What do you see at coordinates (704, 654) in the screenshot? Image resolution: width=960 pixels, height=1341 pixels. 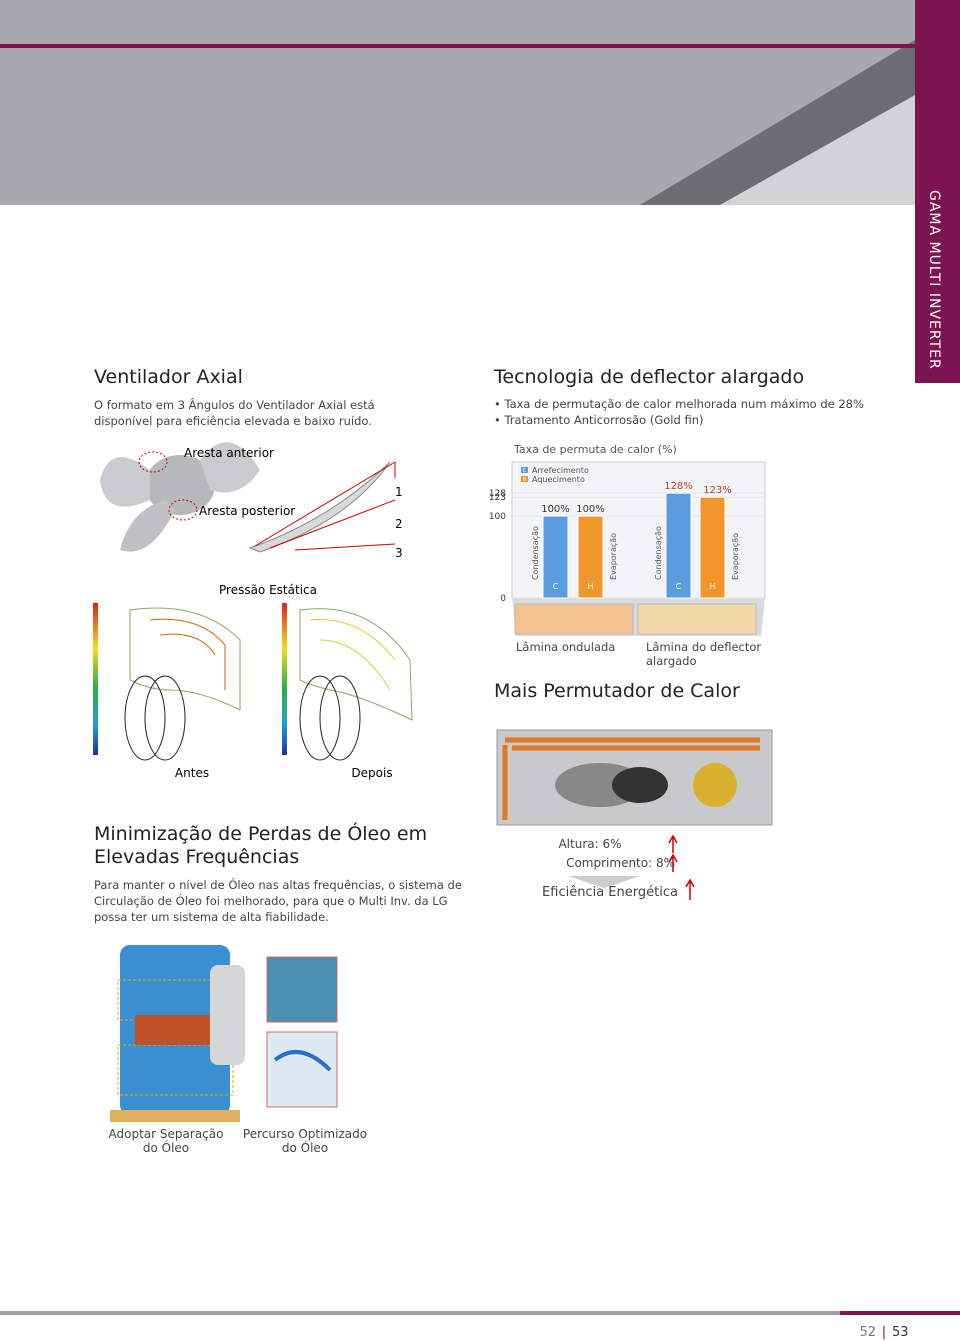 I see `group-name: Lâmina do deflector alargado` at bounding box center [704, 654].